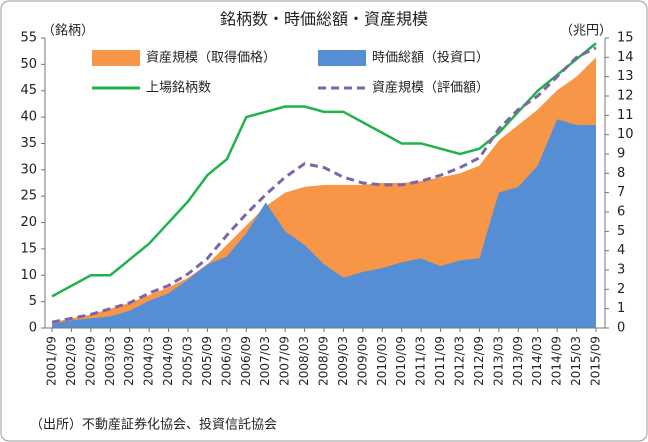  What do you see at coordinates (576, 361) in the screenshot?
I see `x-tick-label: 2015/03` at bounding box center [576, 361].